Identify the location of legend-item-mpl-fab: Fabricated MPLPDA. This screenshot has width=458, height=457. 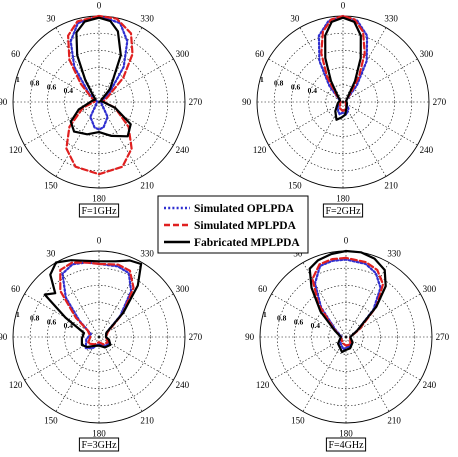
(232, 243).